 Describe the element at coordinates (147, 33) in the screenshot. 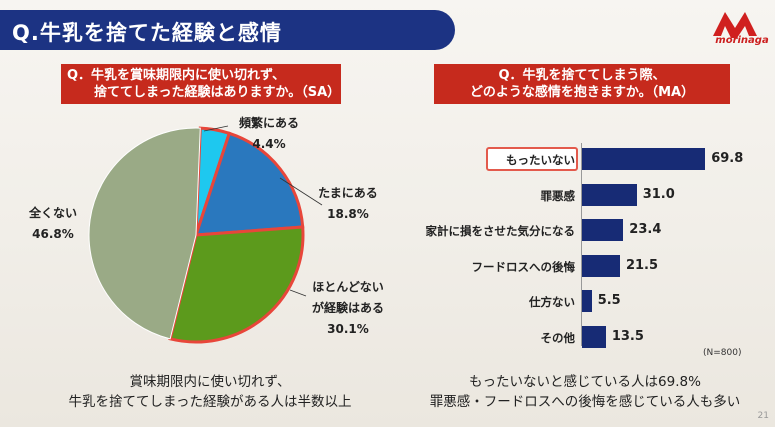

I see `page-title: Q.牛乳を捨てた経験と感情` at that location.